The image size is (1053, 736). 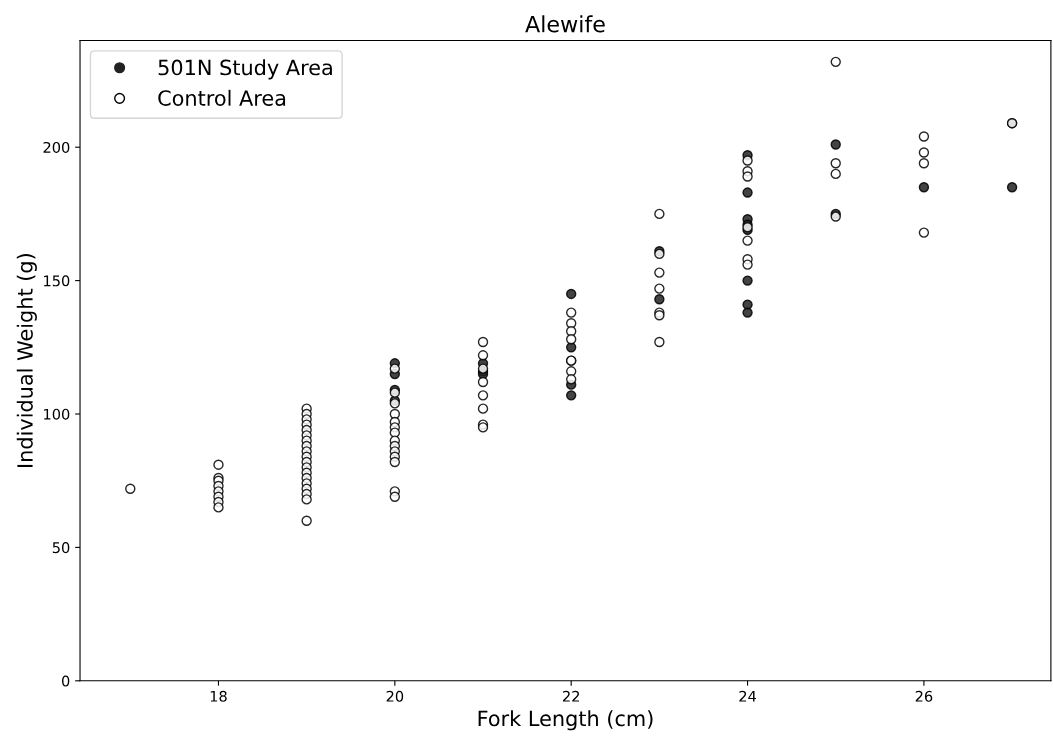 I want to click on x-tick-label: 20, so click(x=395, y=696).